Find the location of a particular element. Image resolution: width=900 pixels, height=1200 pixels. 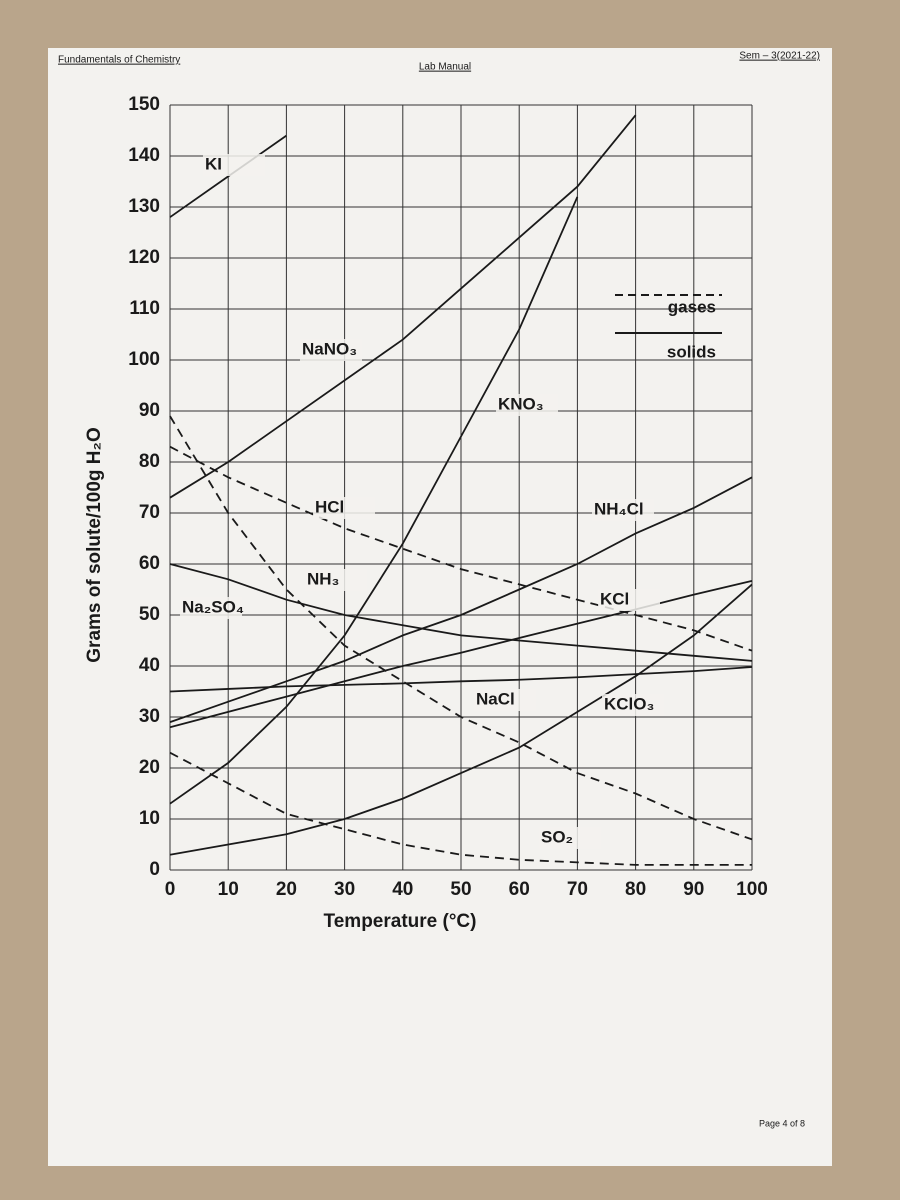

x-tick-label: 40 is located at coordinates (402, 889).